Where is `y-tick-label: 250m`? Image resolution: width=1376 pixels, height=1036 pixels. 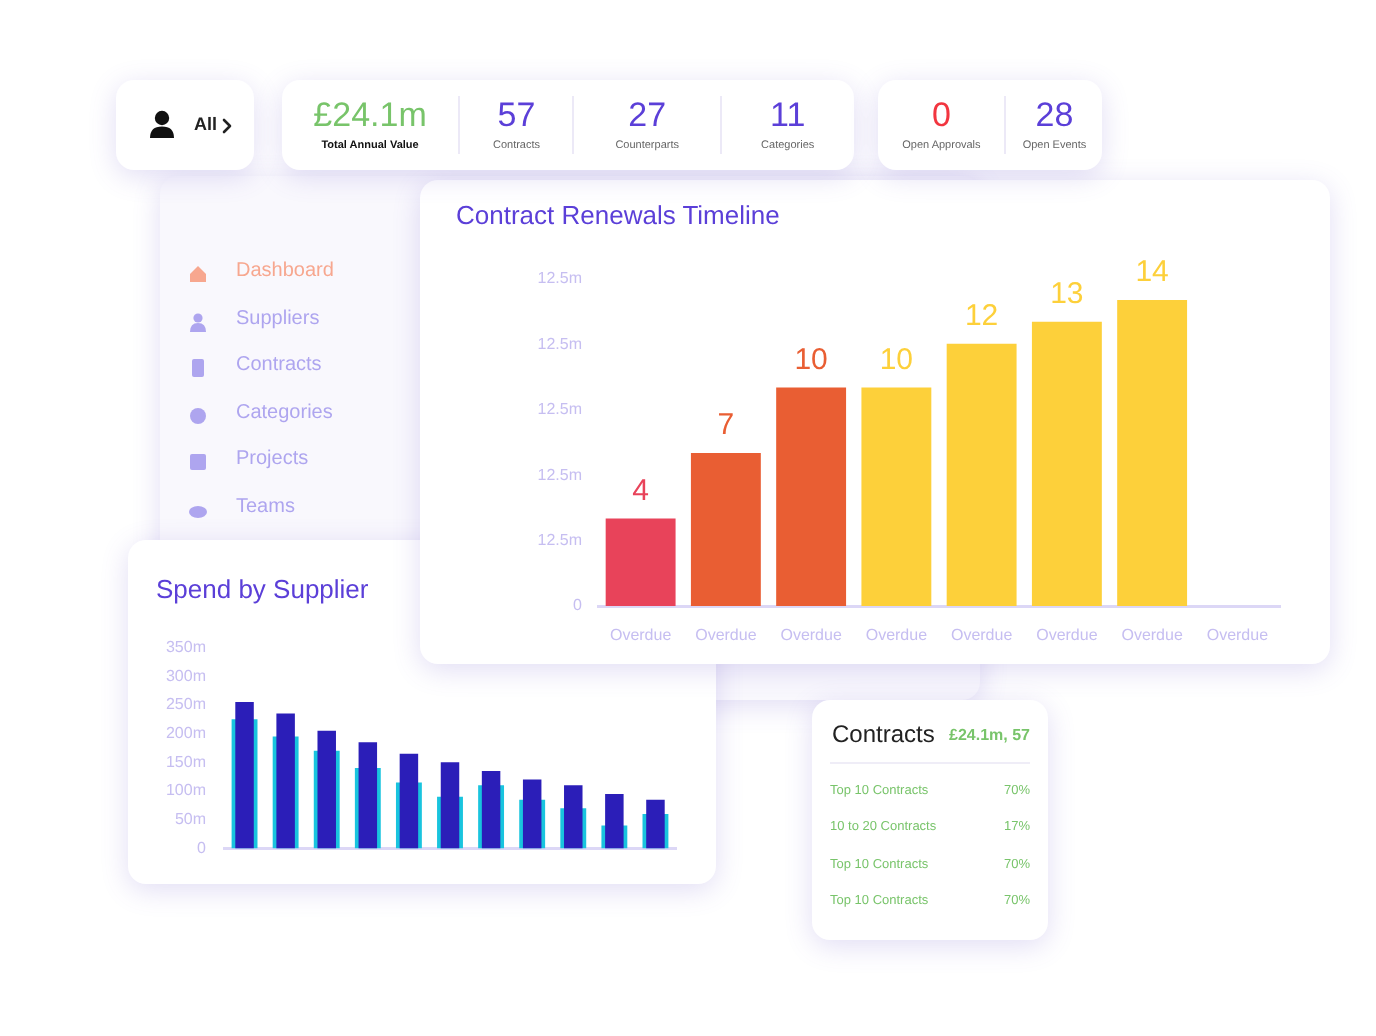 y-tick-label: 250m is located at coordinates (186, 704).